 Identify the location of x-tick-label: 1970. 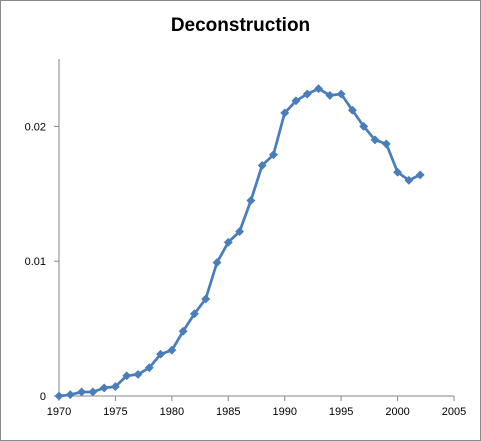
(59, 412).